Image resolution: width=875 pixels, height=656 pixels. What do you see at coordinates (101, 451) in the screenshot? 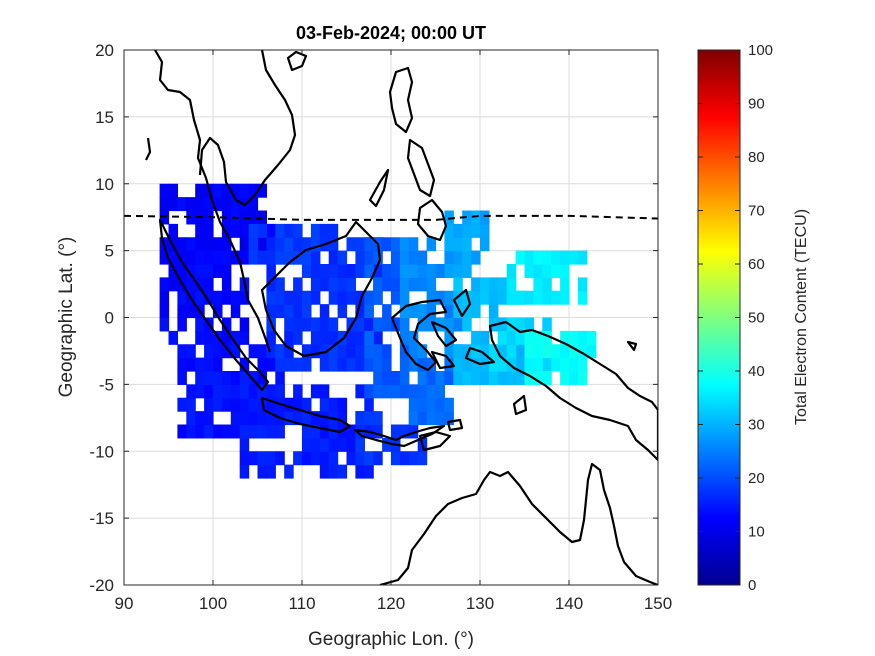
I see `y-tick-label: -10` at bounding box center [101, 451].